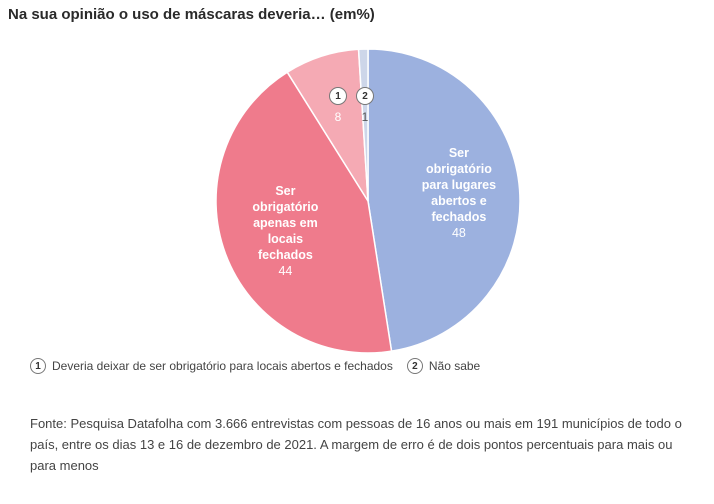 The width and height of the screenshot is (714, 504). Describe the element at coordinates (454, 366) in the screenshot. I see `legend-text-2: Não sabe` at that location.